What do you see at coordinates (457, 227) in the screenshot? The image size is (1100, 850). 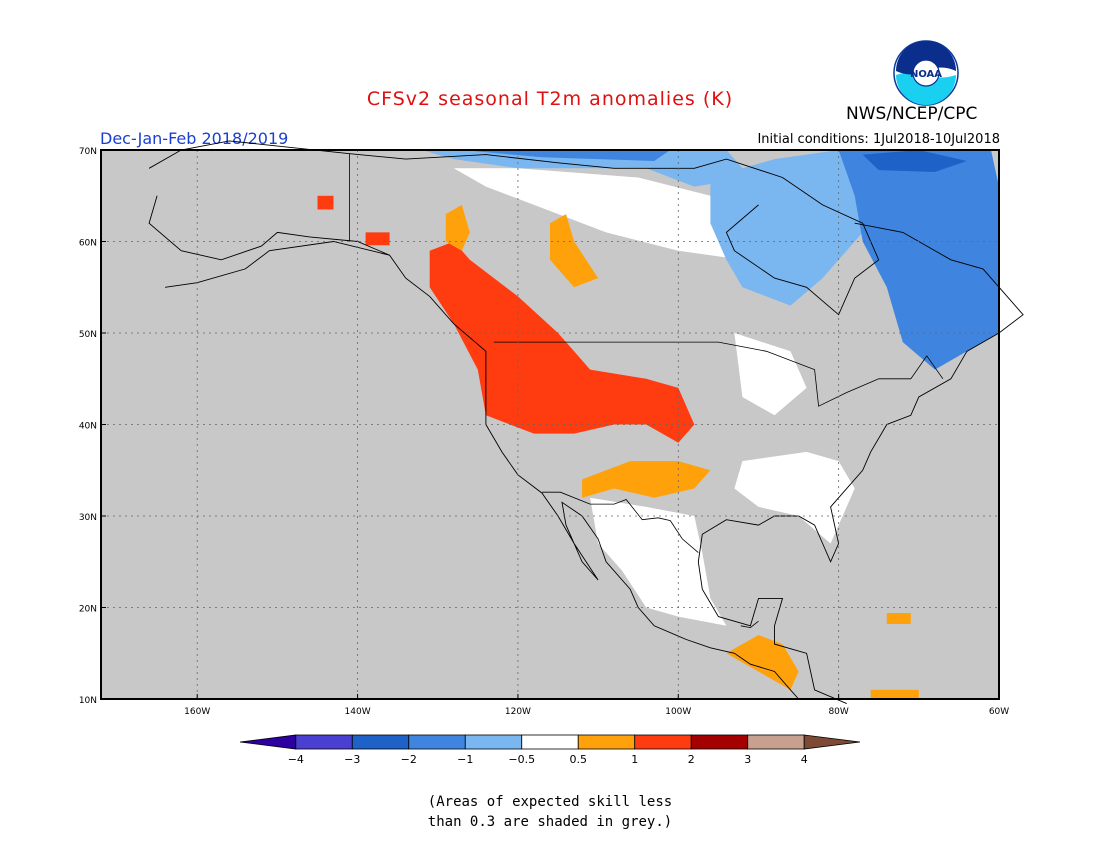 I see `anomaly-region-bc-orange` at bounding box center [457, 227].